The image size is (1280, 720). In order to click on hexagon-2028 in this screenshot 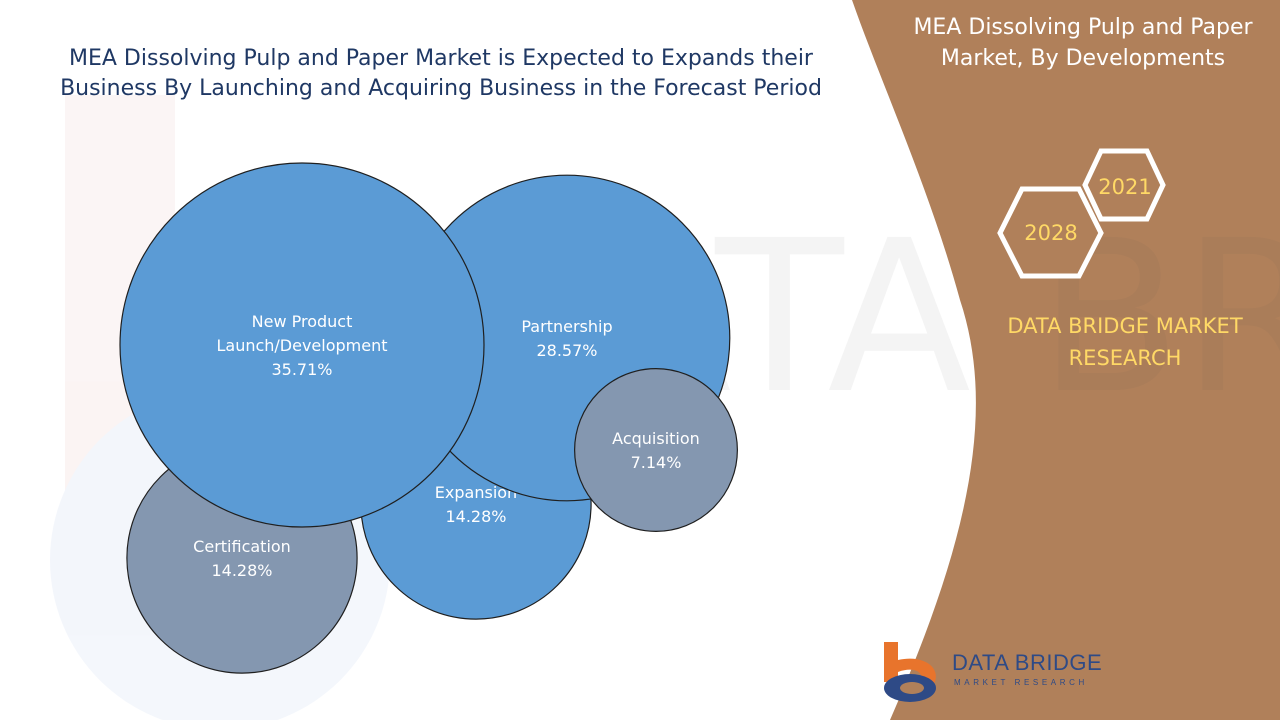, I will do `click(1050, 232)`.